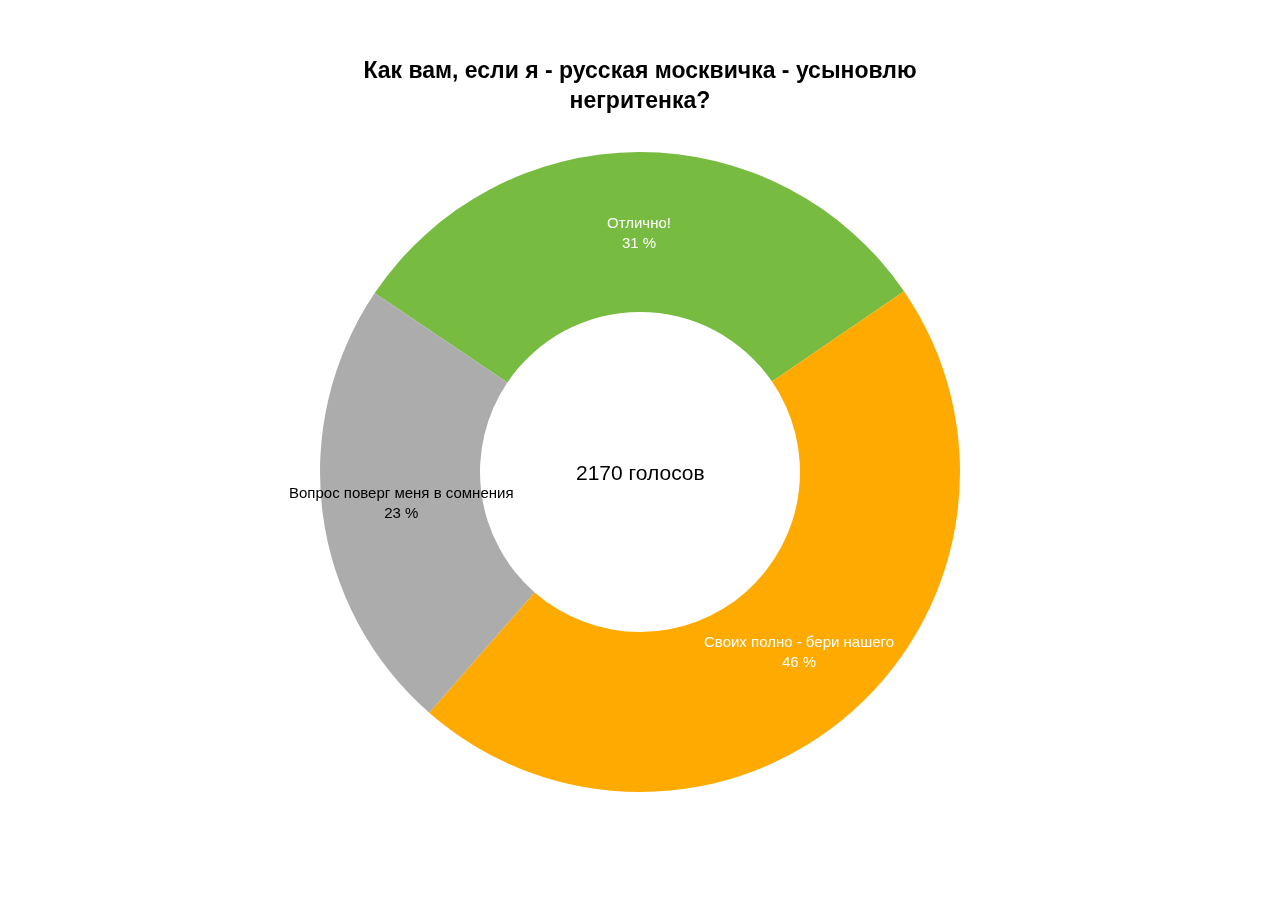 Image resolution: width=1280 pixels, height=920 pixels. I want to click on slice-label: Своих полно - бери нашего, so click(799, 641).